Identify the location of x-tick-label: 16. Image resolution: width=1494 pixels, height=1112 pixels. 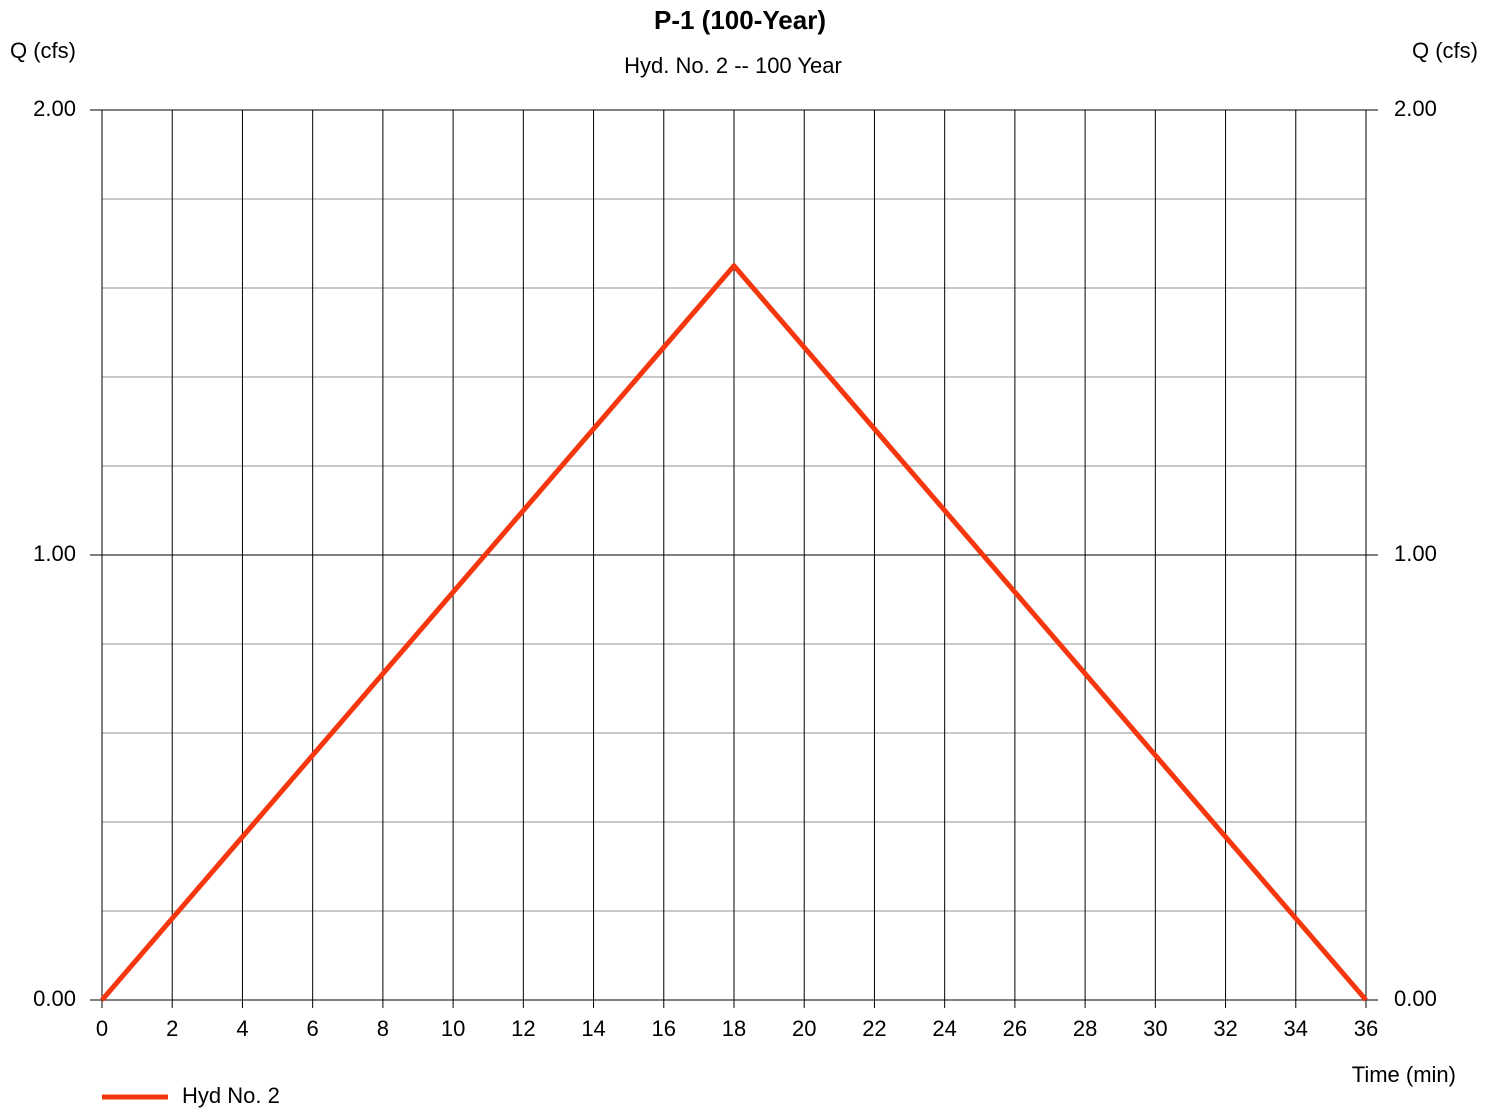
(664, 1028).